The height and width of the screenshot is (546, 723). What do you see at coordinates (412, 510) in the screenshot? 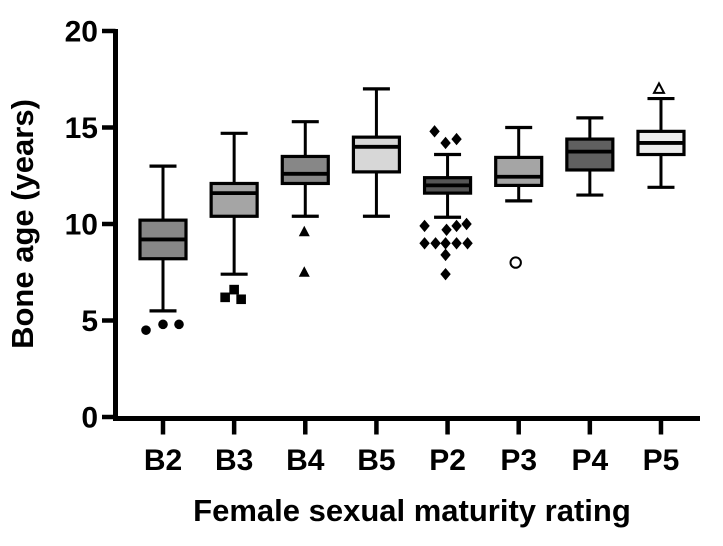
I see `x-axis-title: Female sexual maturity rating` at bounding box center [412, 510].